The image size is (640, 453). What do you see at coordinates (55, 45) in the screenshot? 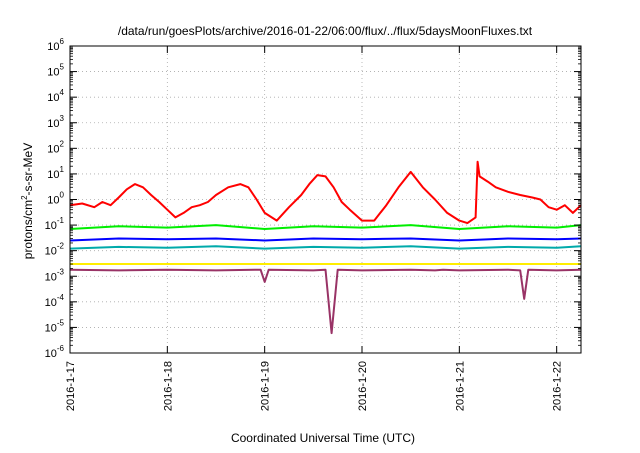
I see `y-tick-label: 10⁶` at bounding box center [55, 45].